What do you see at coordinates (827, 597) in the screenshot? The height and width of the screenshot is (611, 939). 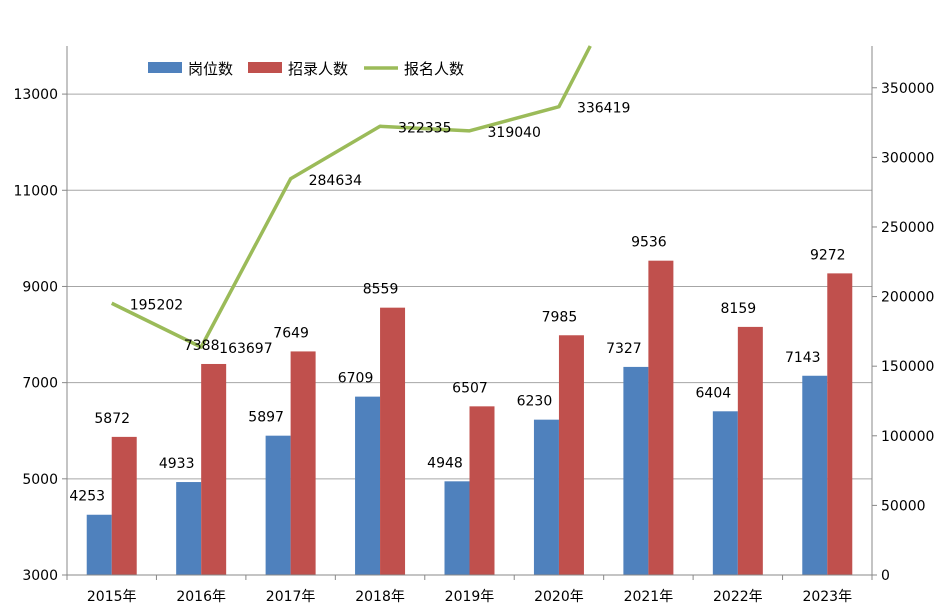 I see `x-tick-label: 2023年` at bounding box center [827, 597].